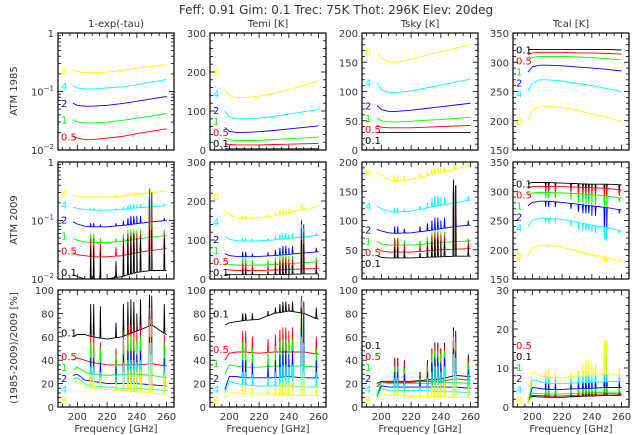 This screenshot has width=634, height=435. I want to click on column-title-opacity: 1-exp(-tau), so click(116, 24).